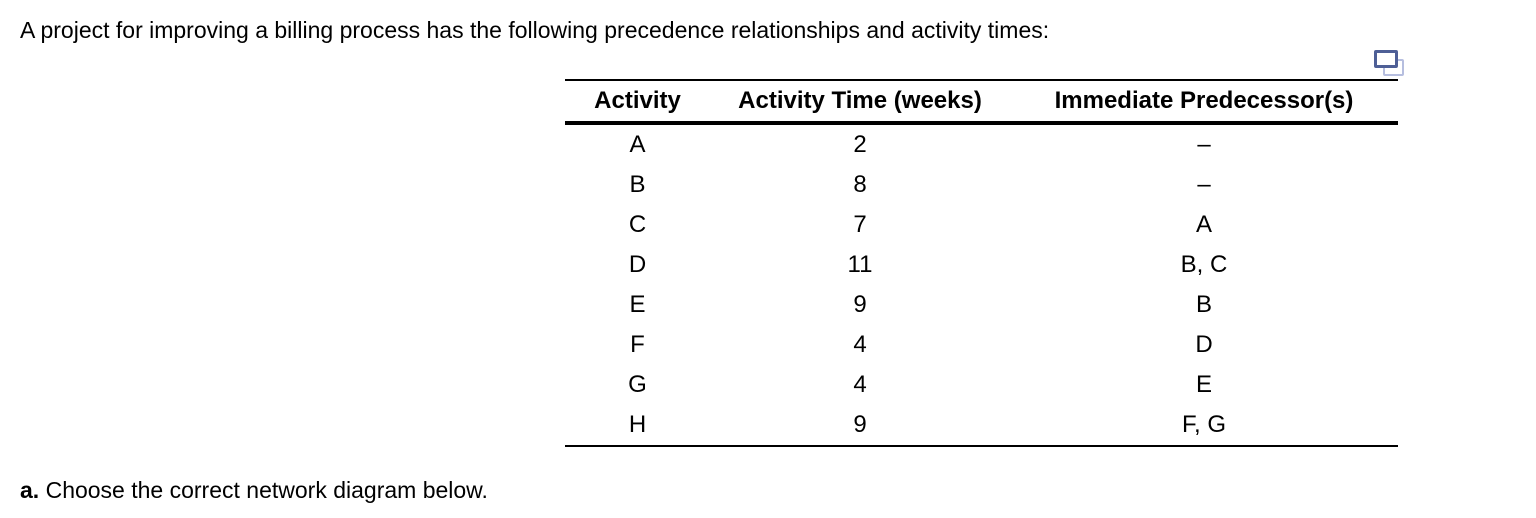 The image size is (1536, 518). I want to click on time-cell: 8, so click(860, 184).